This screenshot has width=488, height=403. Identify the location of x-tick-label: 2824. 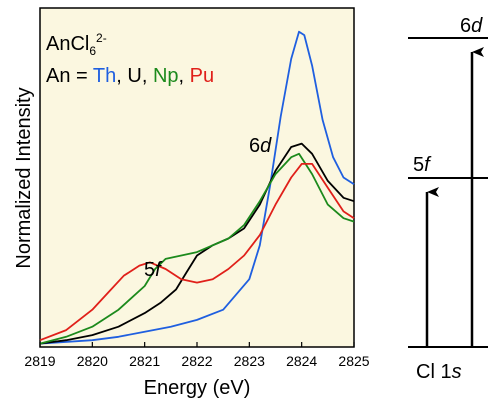
(301, 361).